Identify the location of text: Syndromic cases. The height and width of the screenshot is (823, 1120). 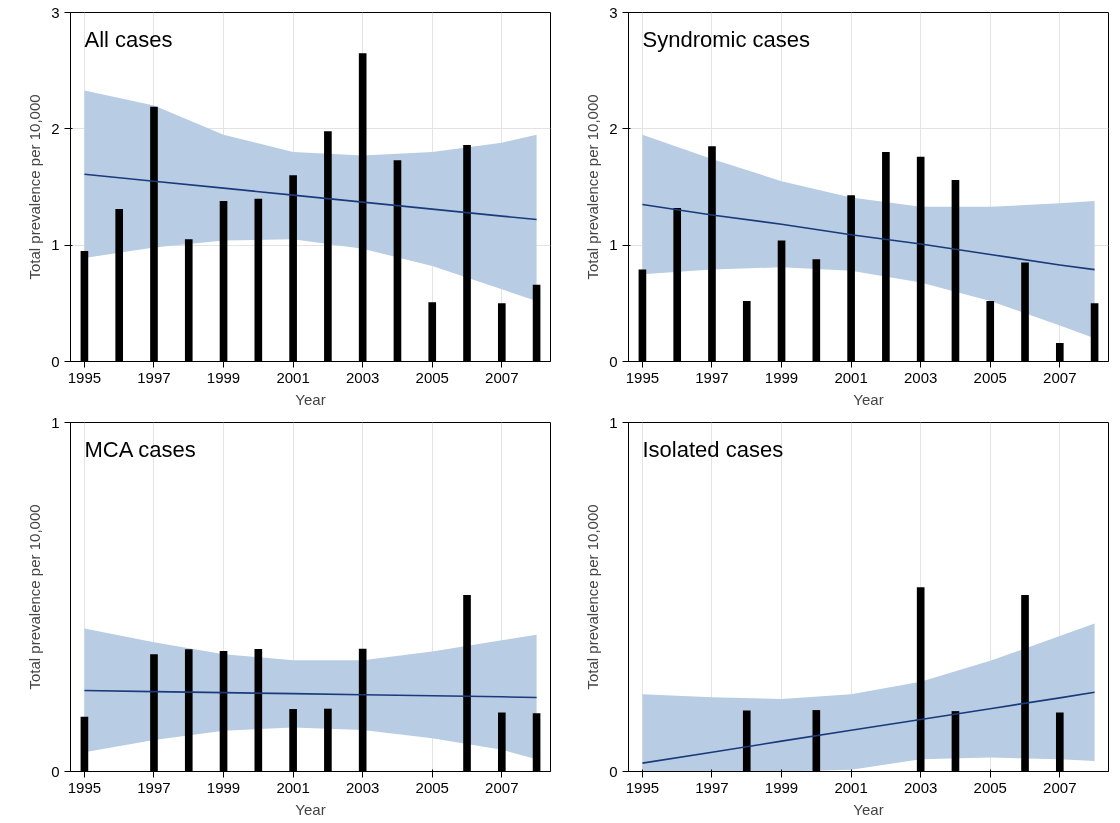
(726, 39).